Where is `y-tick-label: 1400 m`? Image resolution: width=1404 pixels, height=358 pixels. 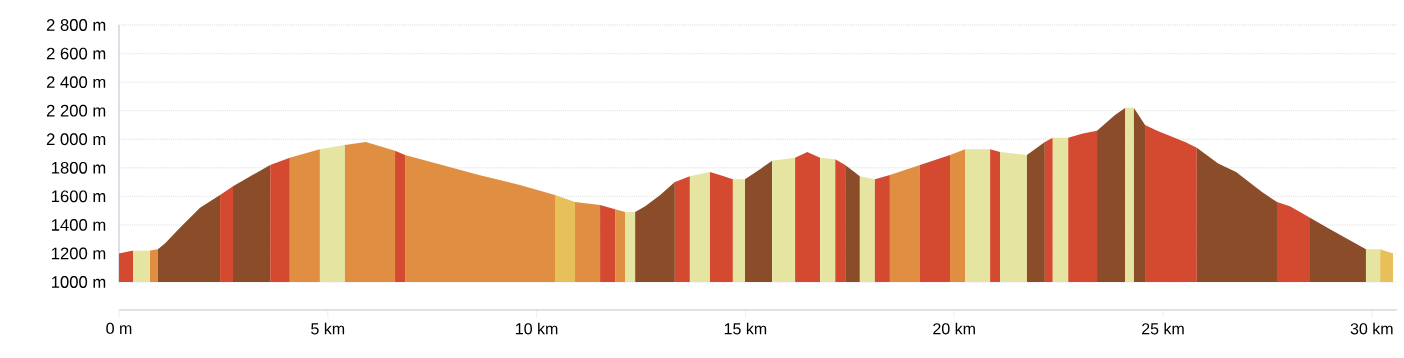 y-tick-label: 1400 m is located at coordinates (78, 225).